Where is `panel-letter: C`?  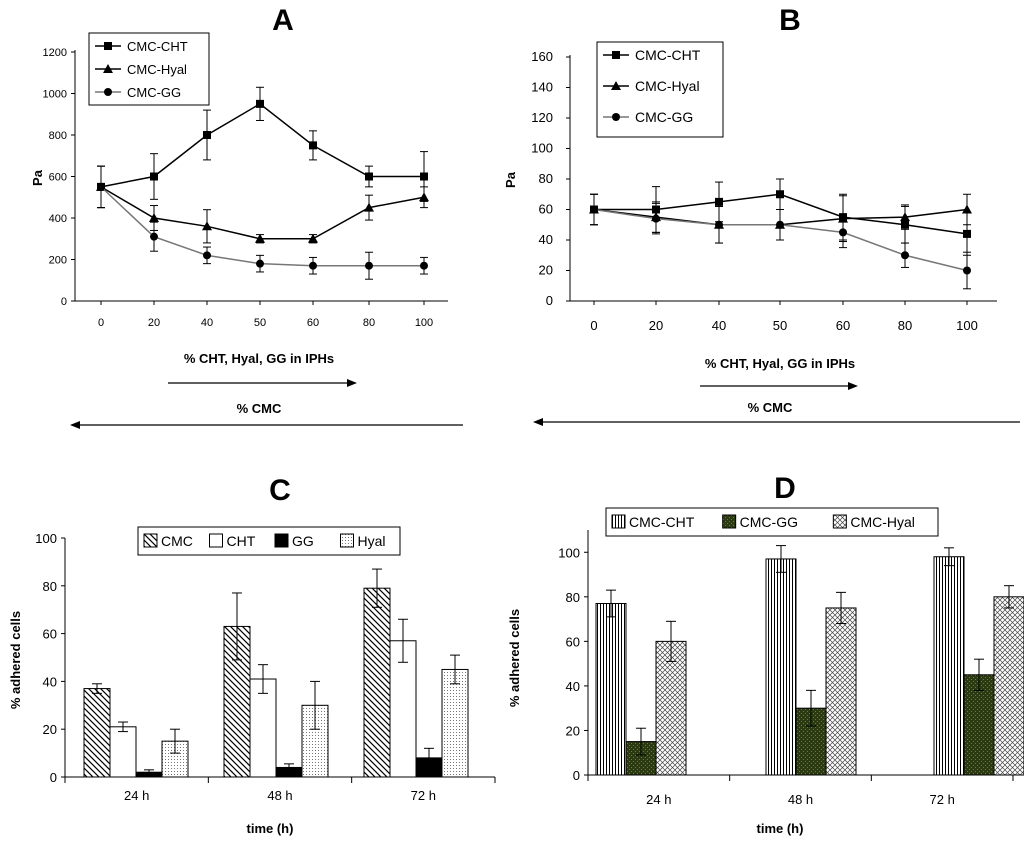 panel-letter: C is located at coordinates (280, 490).